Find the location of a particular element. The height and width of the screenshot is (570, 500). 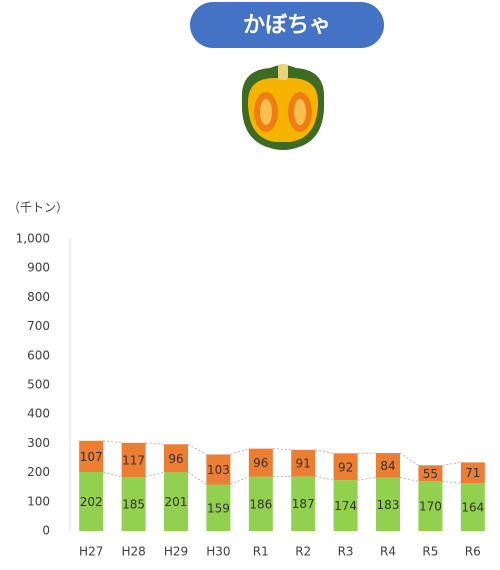

data-label: 71 is located at coordinates (472, 473).